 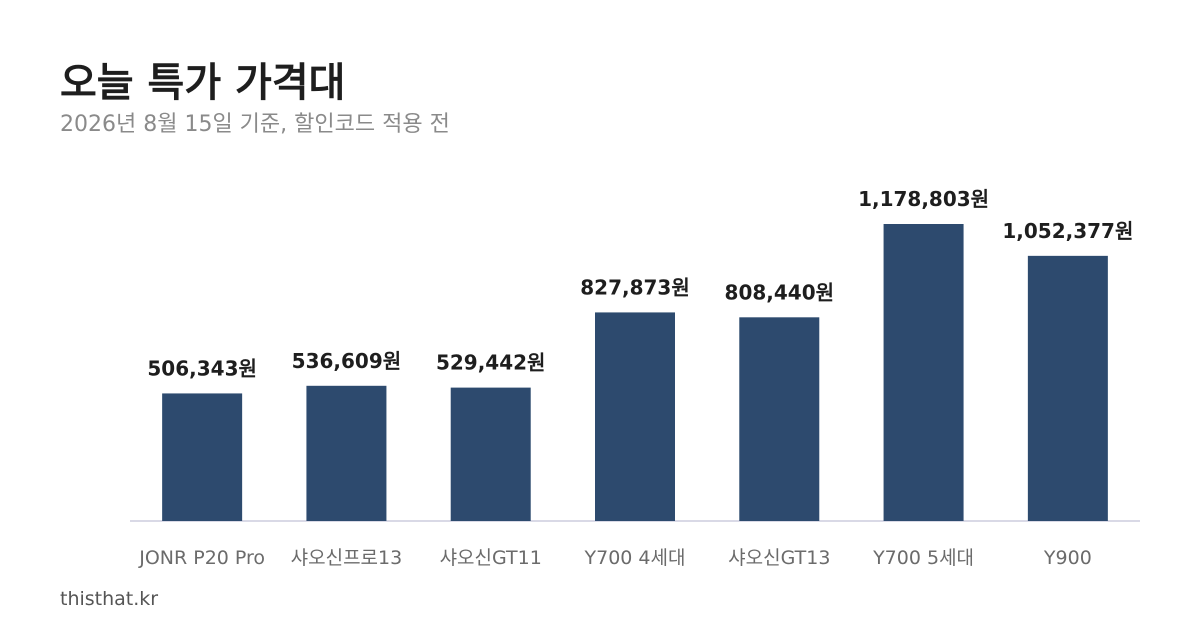 I want to click on source-footer: thisthat.kr, so click(x=109, y=599).